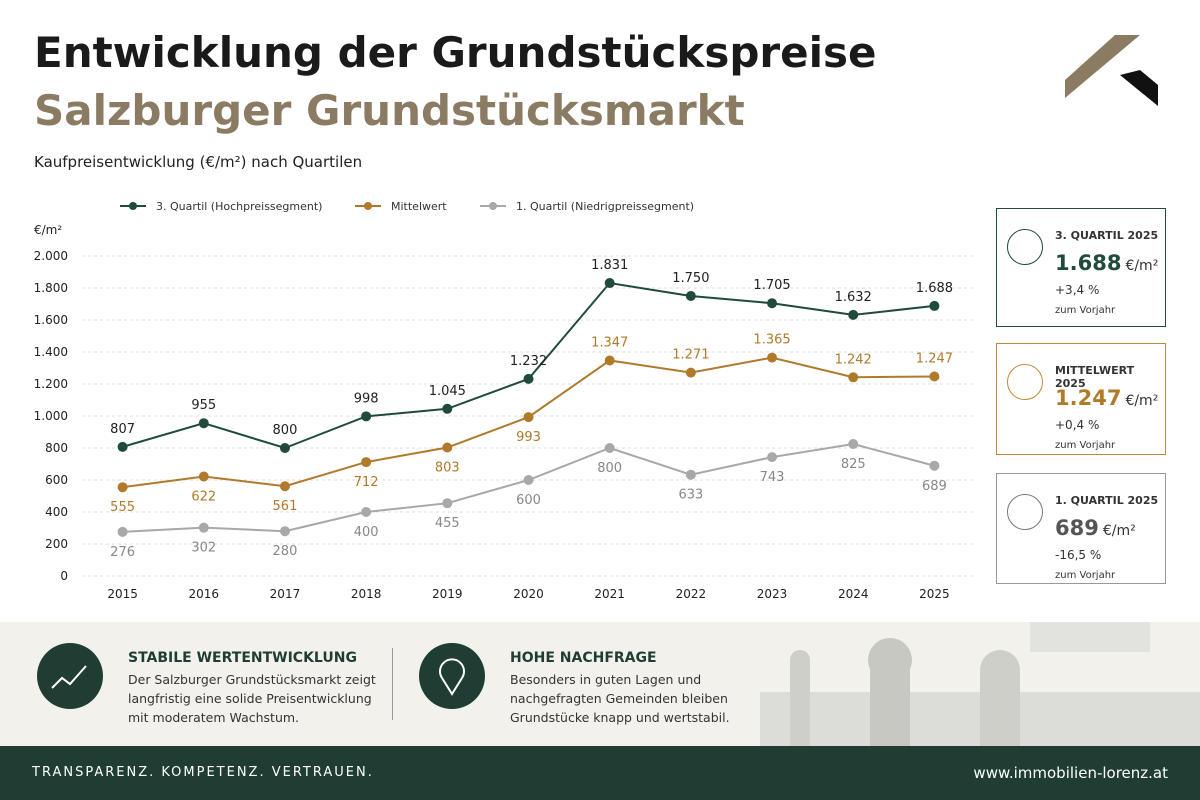  What do you see at coordinates (203, 594) in the screenshot?
I see `x-tick-label: 2016` at bounding box center [203, 594].